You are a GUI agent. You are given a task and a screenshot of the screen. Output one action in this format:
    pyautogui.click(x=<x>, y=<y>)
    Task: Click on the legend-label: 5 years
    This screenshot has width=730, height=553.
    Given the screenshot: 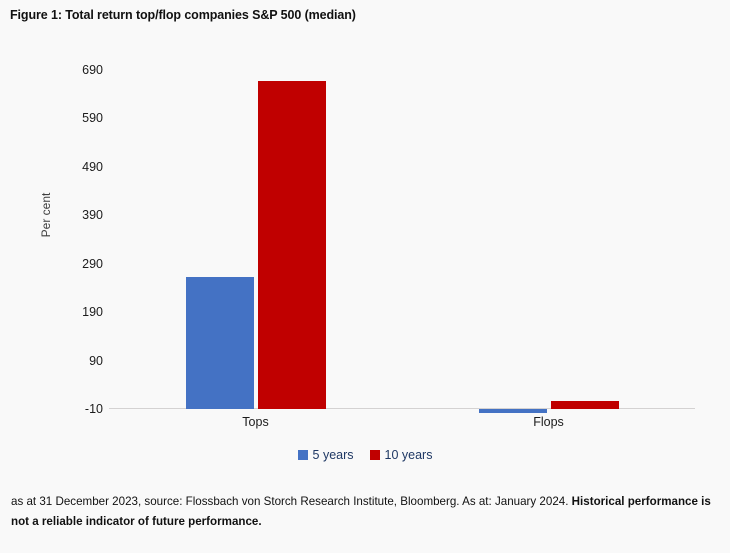 What is the action you would take?
    pyautogui.click(x=333, y=455)
    